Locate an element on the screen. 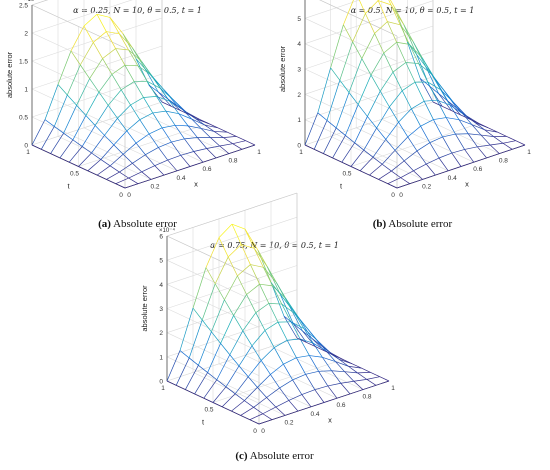  caption-tag-c: (c) is located at coordinates (241, 456).